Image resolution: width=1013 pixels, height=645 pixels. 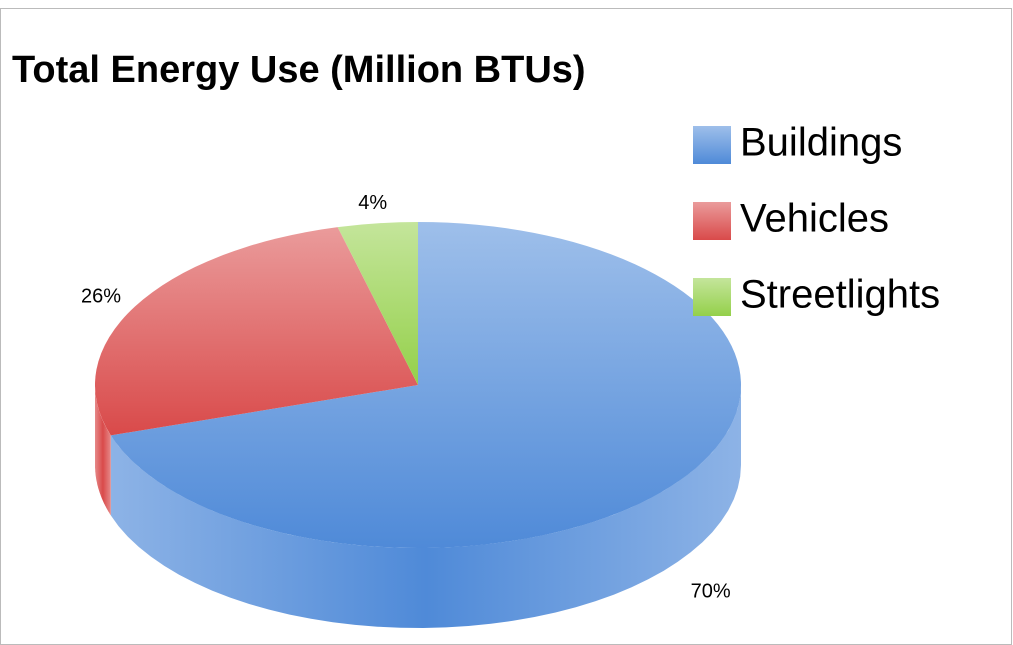 What do you see at coordinates (711, 592) in the screenshot?
I see `data-label: 70%` at bounding box center [711, 592].